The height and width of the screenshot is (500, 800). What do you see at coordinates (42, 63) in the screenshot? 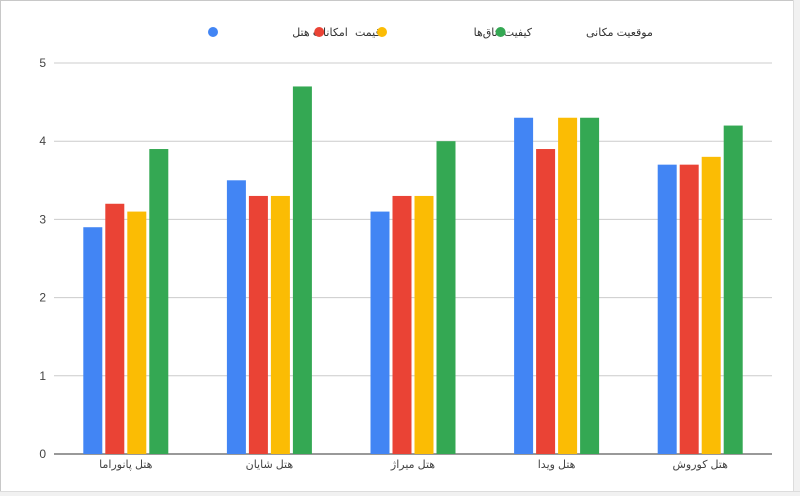
I see `y-tick-label: 5` at bounding box center [42, 63].